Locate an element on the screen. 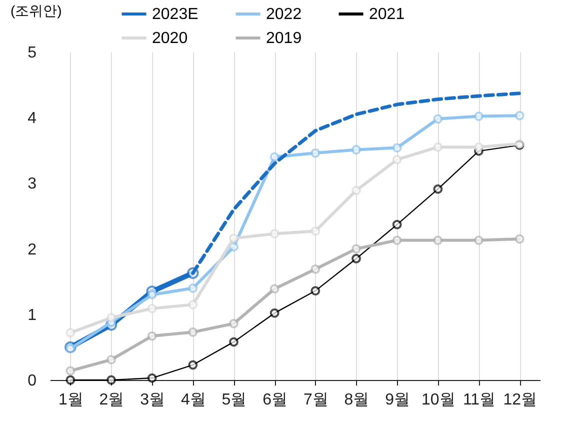  x-tick-label: 12월 is located at coordinates (520, 400).